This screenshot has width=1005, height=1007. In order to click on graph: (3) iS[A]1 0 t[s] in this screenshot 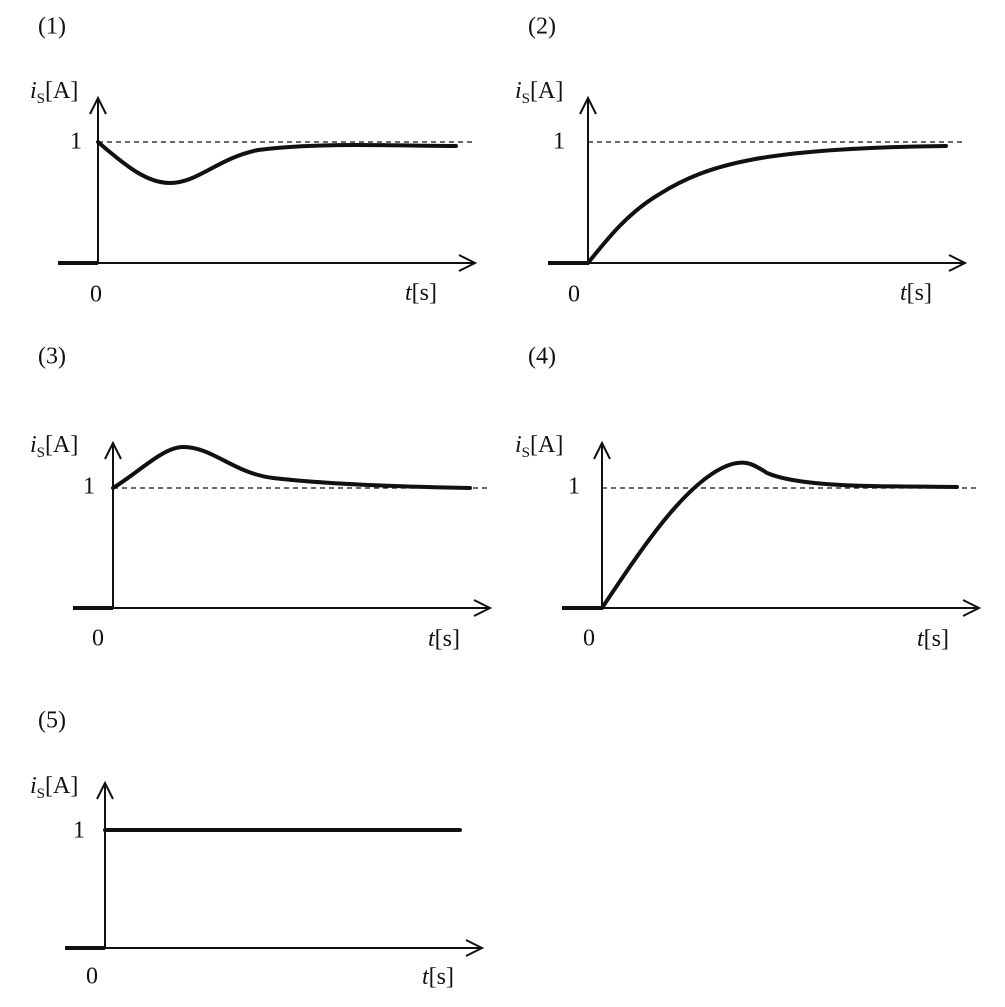, I will do `click(261, 498)`.